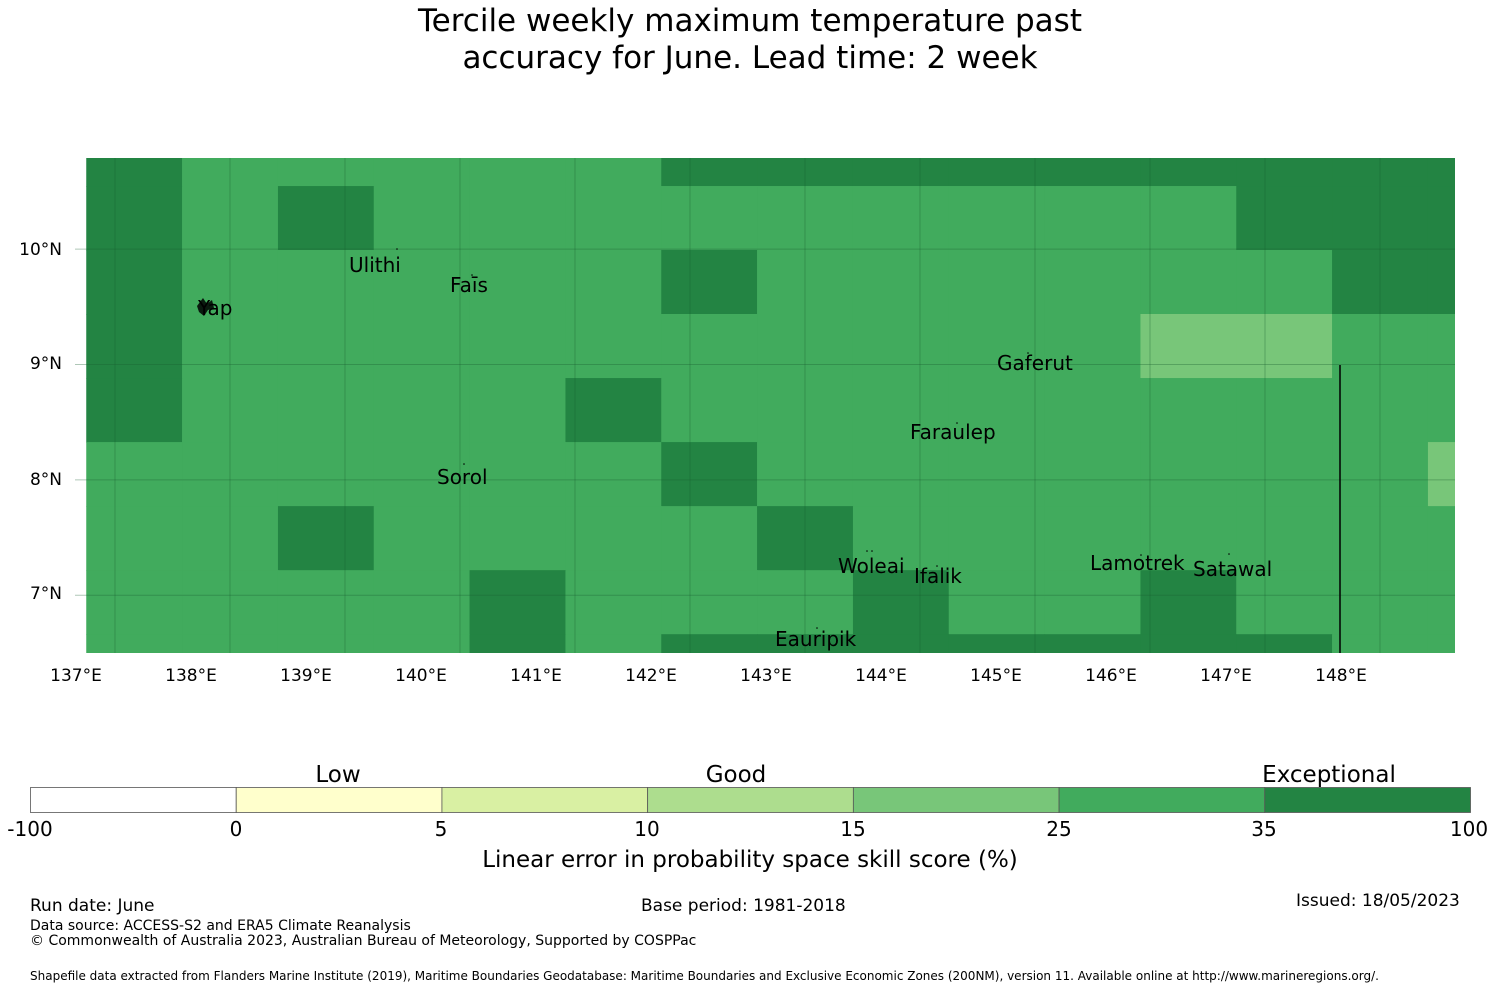 The height and width of the screenshot is (990, 1500). What do you see at coordinates (375, 265) in the screenshot?
I see `place-label-ulithi: Ulithi` at bounding box center [375, 265].